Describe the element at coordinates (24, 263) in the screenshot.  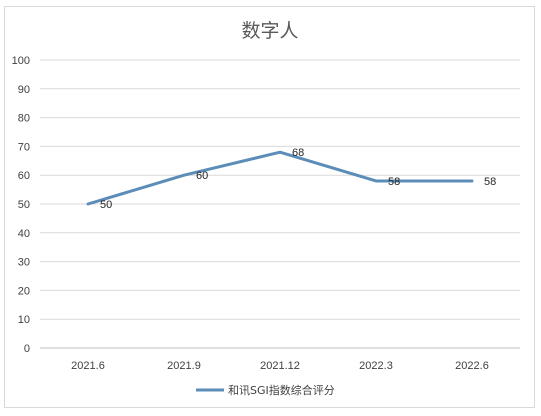
I see `y-tick-label: 30` at that location.